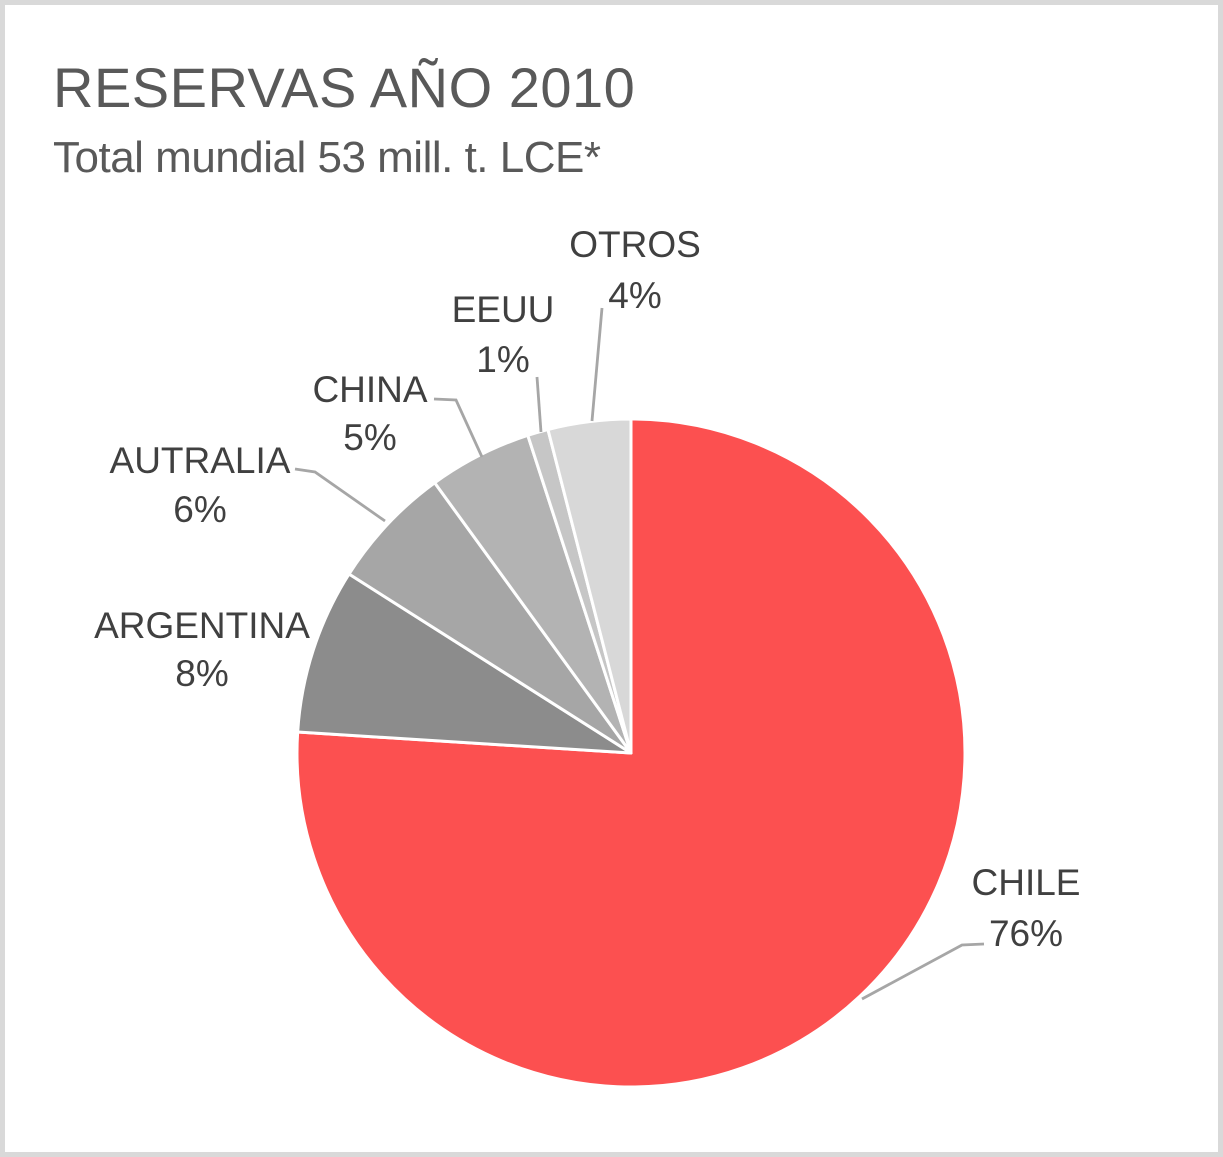 The height and width of the screenshot is (1157, 1223). What do you see at coordinates (369, 437) in the screenshot?
I see `slice-label-value-china: 5%` at bounding box center [369, 437].